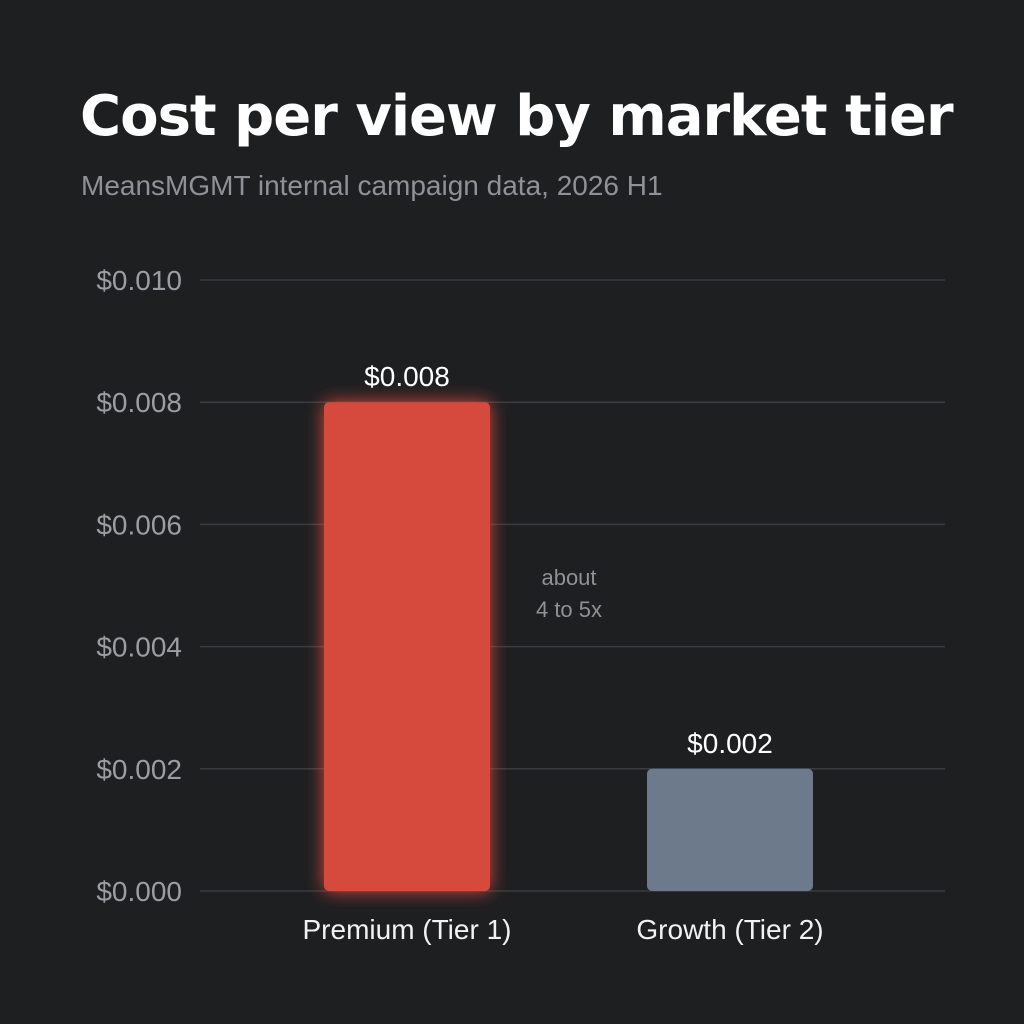 This screenshot has width=1024, height=1024. What do you see at coordinates (139, 891) in the screenshot?
I see `y-tick-label: $0.000` at bounding box center [139, 891].